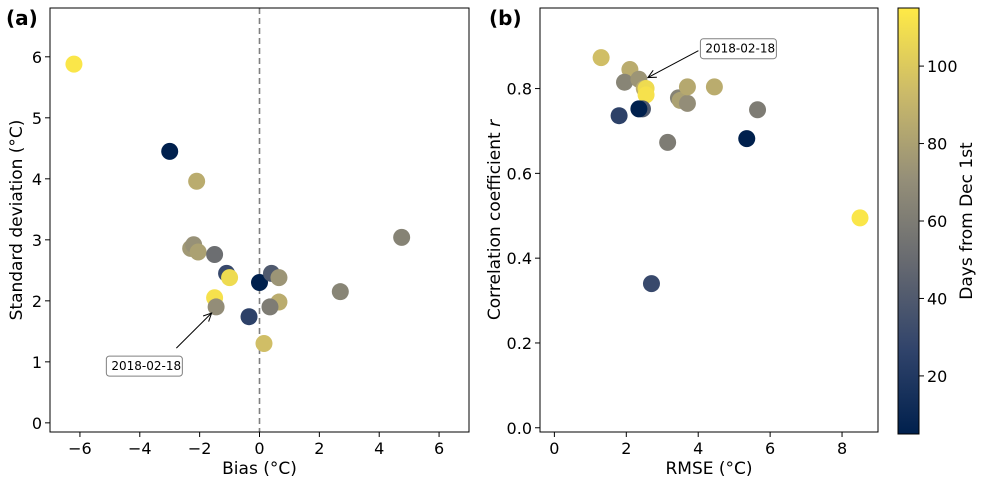 Image resolution: width=983 pixels, height=485 pixels. Describe the element at coordinates (519, 173) in the screenshot. I see `y-tick-label: 0.6` at that location.